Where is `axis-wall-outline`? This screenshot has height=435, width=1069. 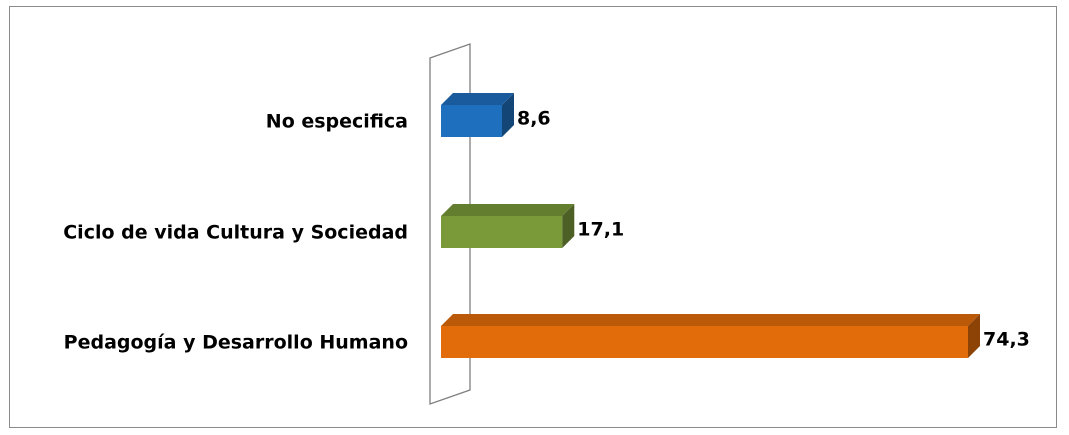 axis-wall-outline is located at coordinates (450, 224).